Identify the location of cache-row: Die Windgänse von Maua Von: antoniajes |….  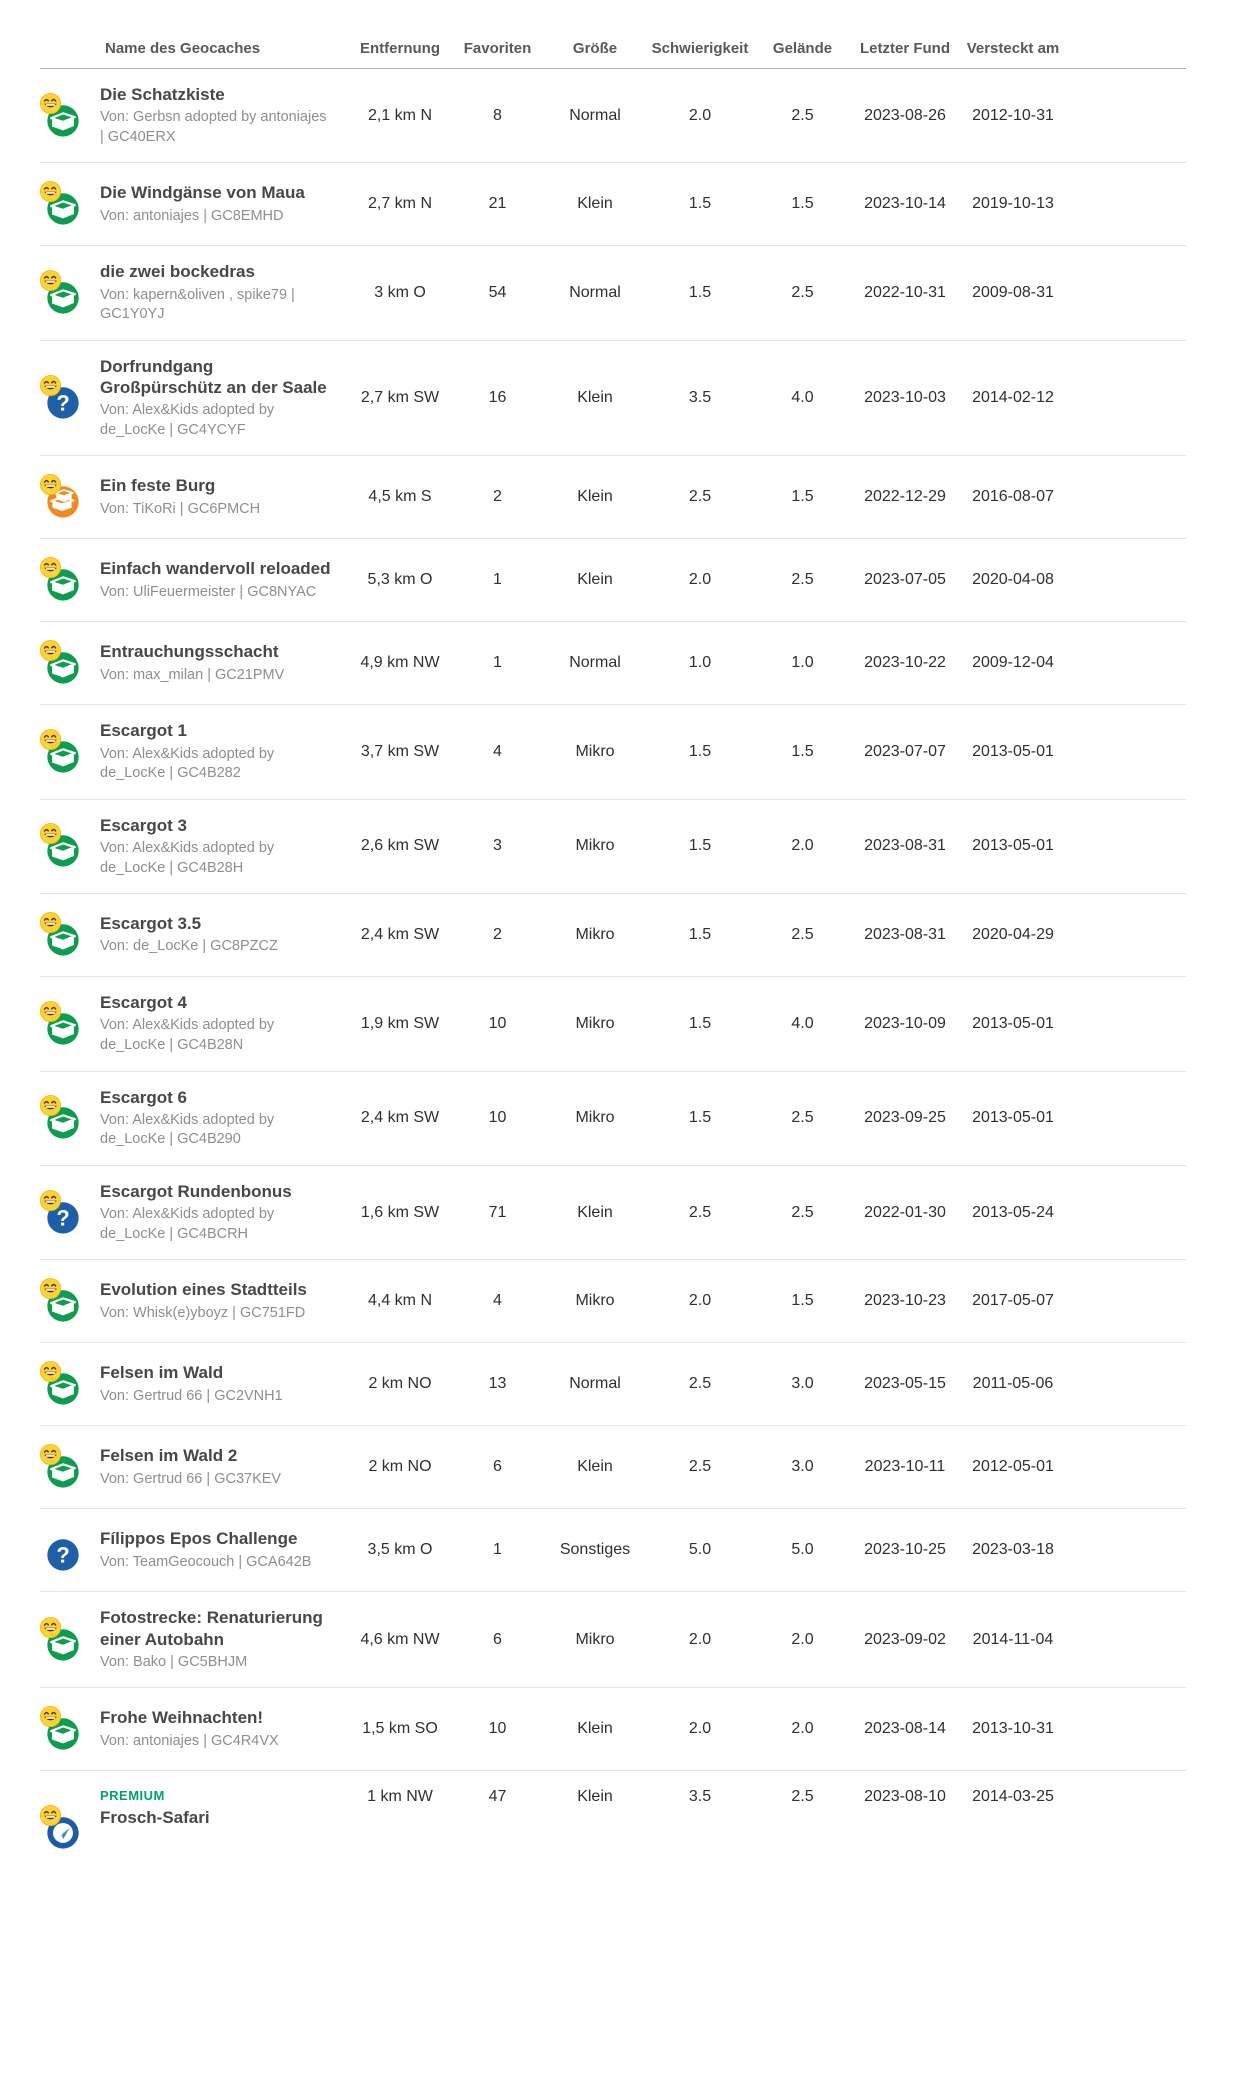
(612, 203).